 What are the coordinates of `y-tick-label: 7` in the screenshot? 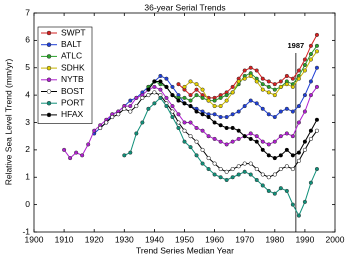 It's located at (27, 12).